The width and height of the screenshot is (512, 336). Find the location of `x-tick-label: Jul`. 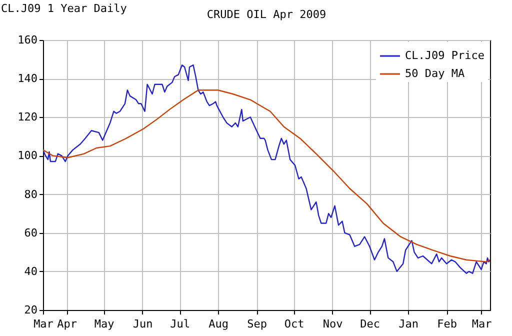

x-tick-label: Jul is located at coordinates (180, 324).